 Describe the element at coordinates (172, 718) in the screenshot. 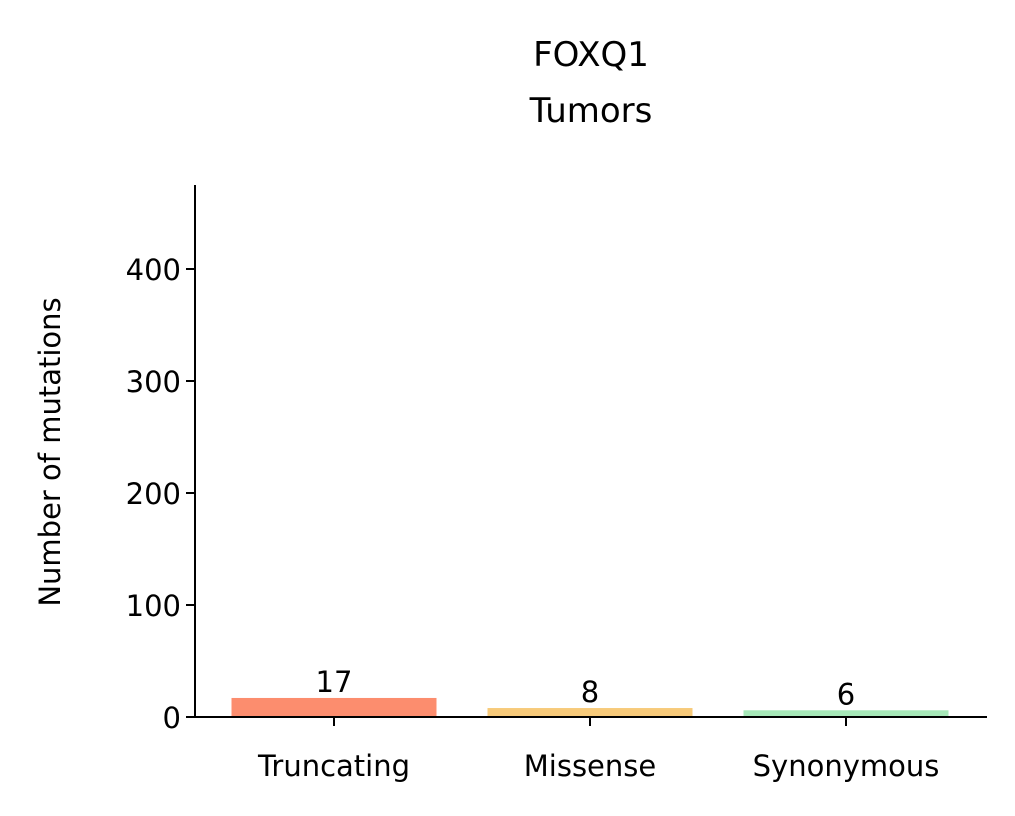

I see `y-tick-label: 0` at that location.